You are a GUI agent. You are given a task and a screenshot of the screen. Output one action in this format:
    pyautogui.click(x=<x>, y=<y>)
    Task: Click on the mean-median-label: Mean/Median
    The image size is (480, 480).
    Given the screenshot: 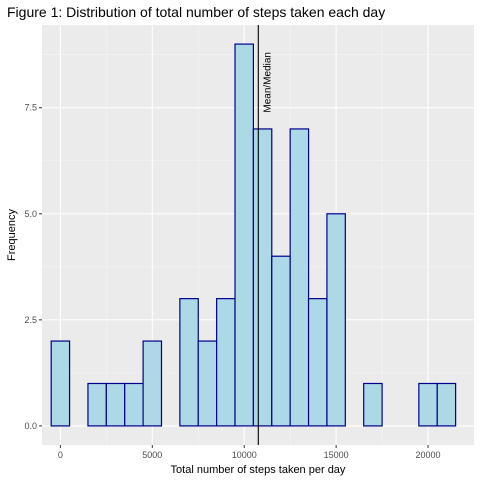 What is the action you would take?
    pyautogui.click(x=267, y=82)
    